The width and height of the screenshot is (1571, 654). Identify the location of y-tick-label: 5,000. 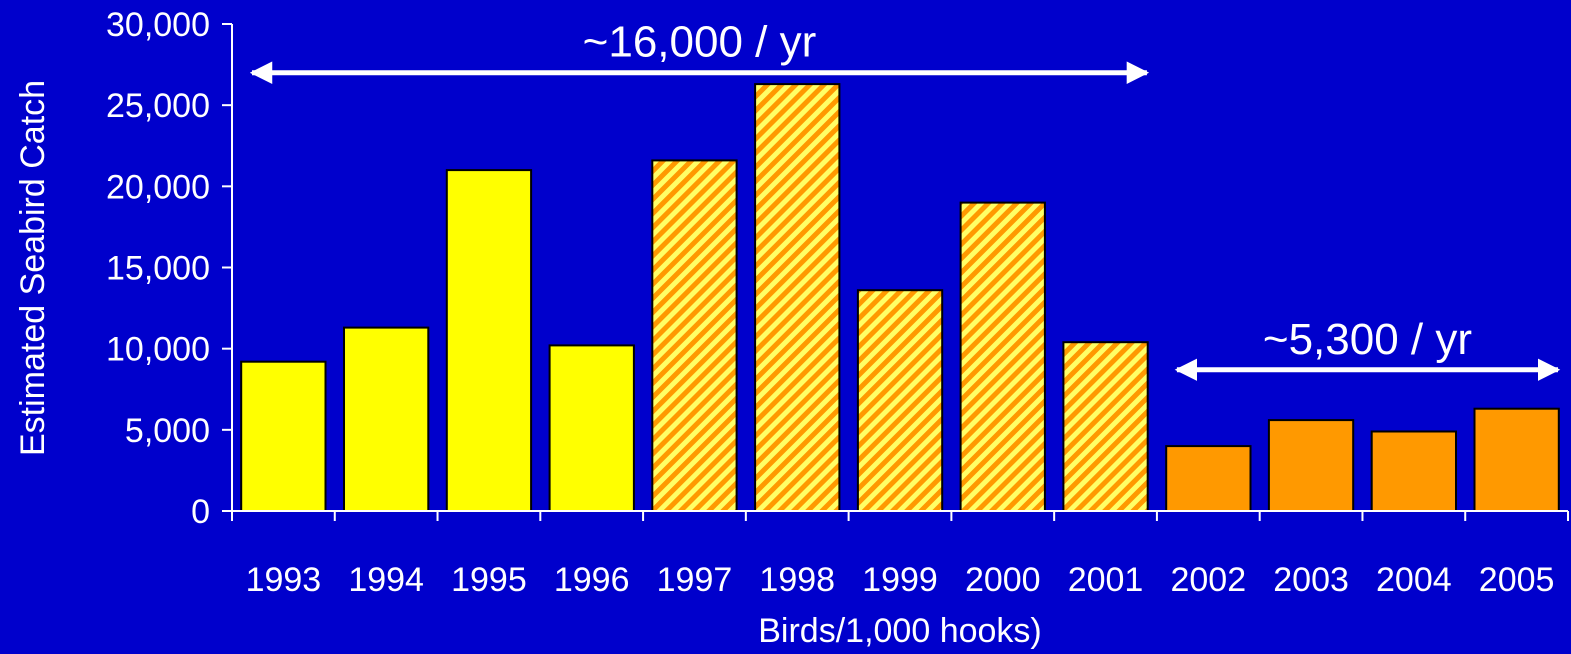
(167, 431).